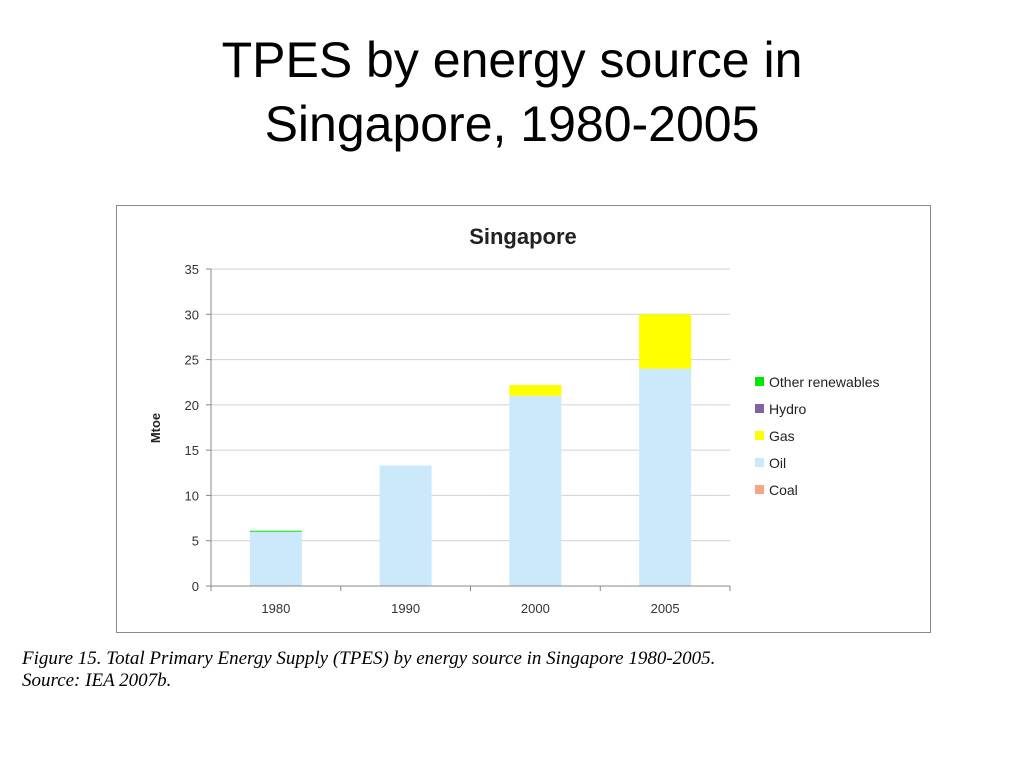 This screenshot has height=768, width=1024. Describe the element at coordinates (275, 608) in the screenshot. I see `x-tick-label: 1980` at that location.